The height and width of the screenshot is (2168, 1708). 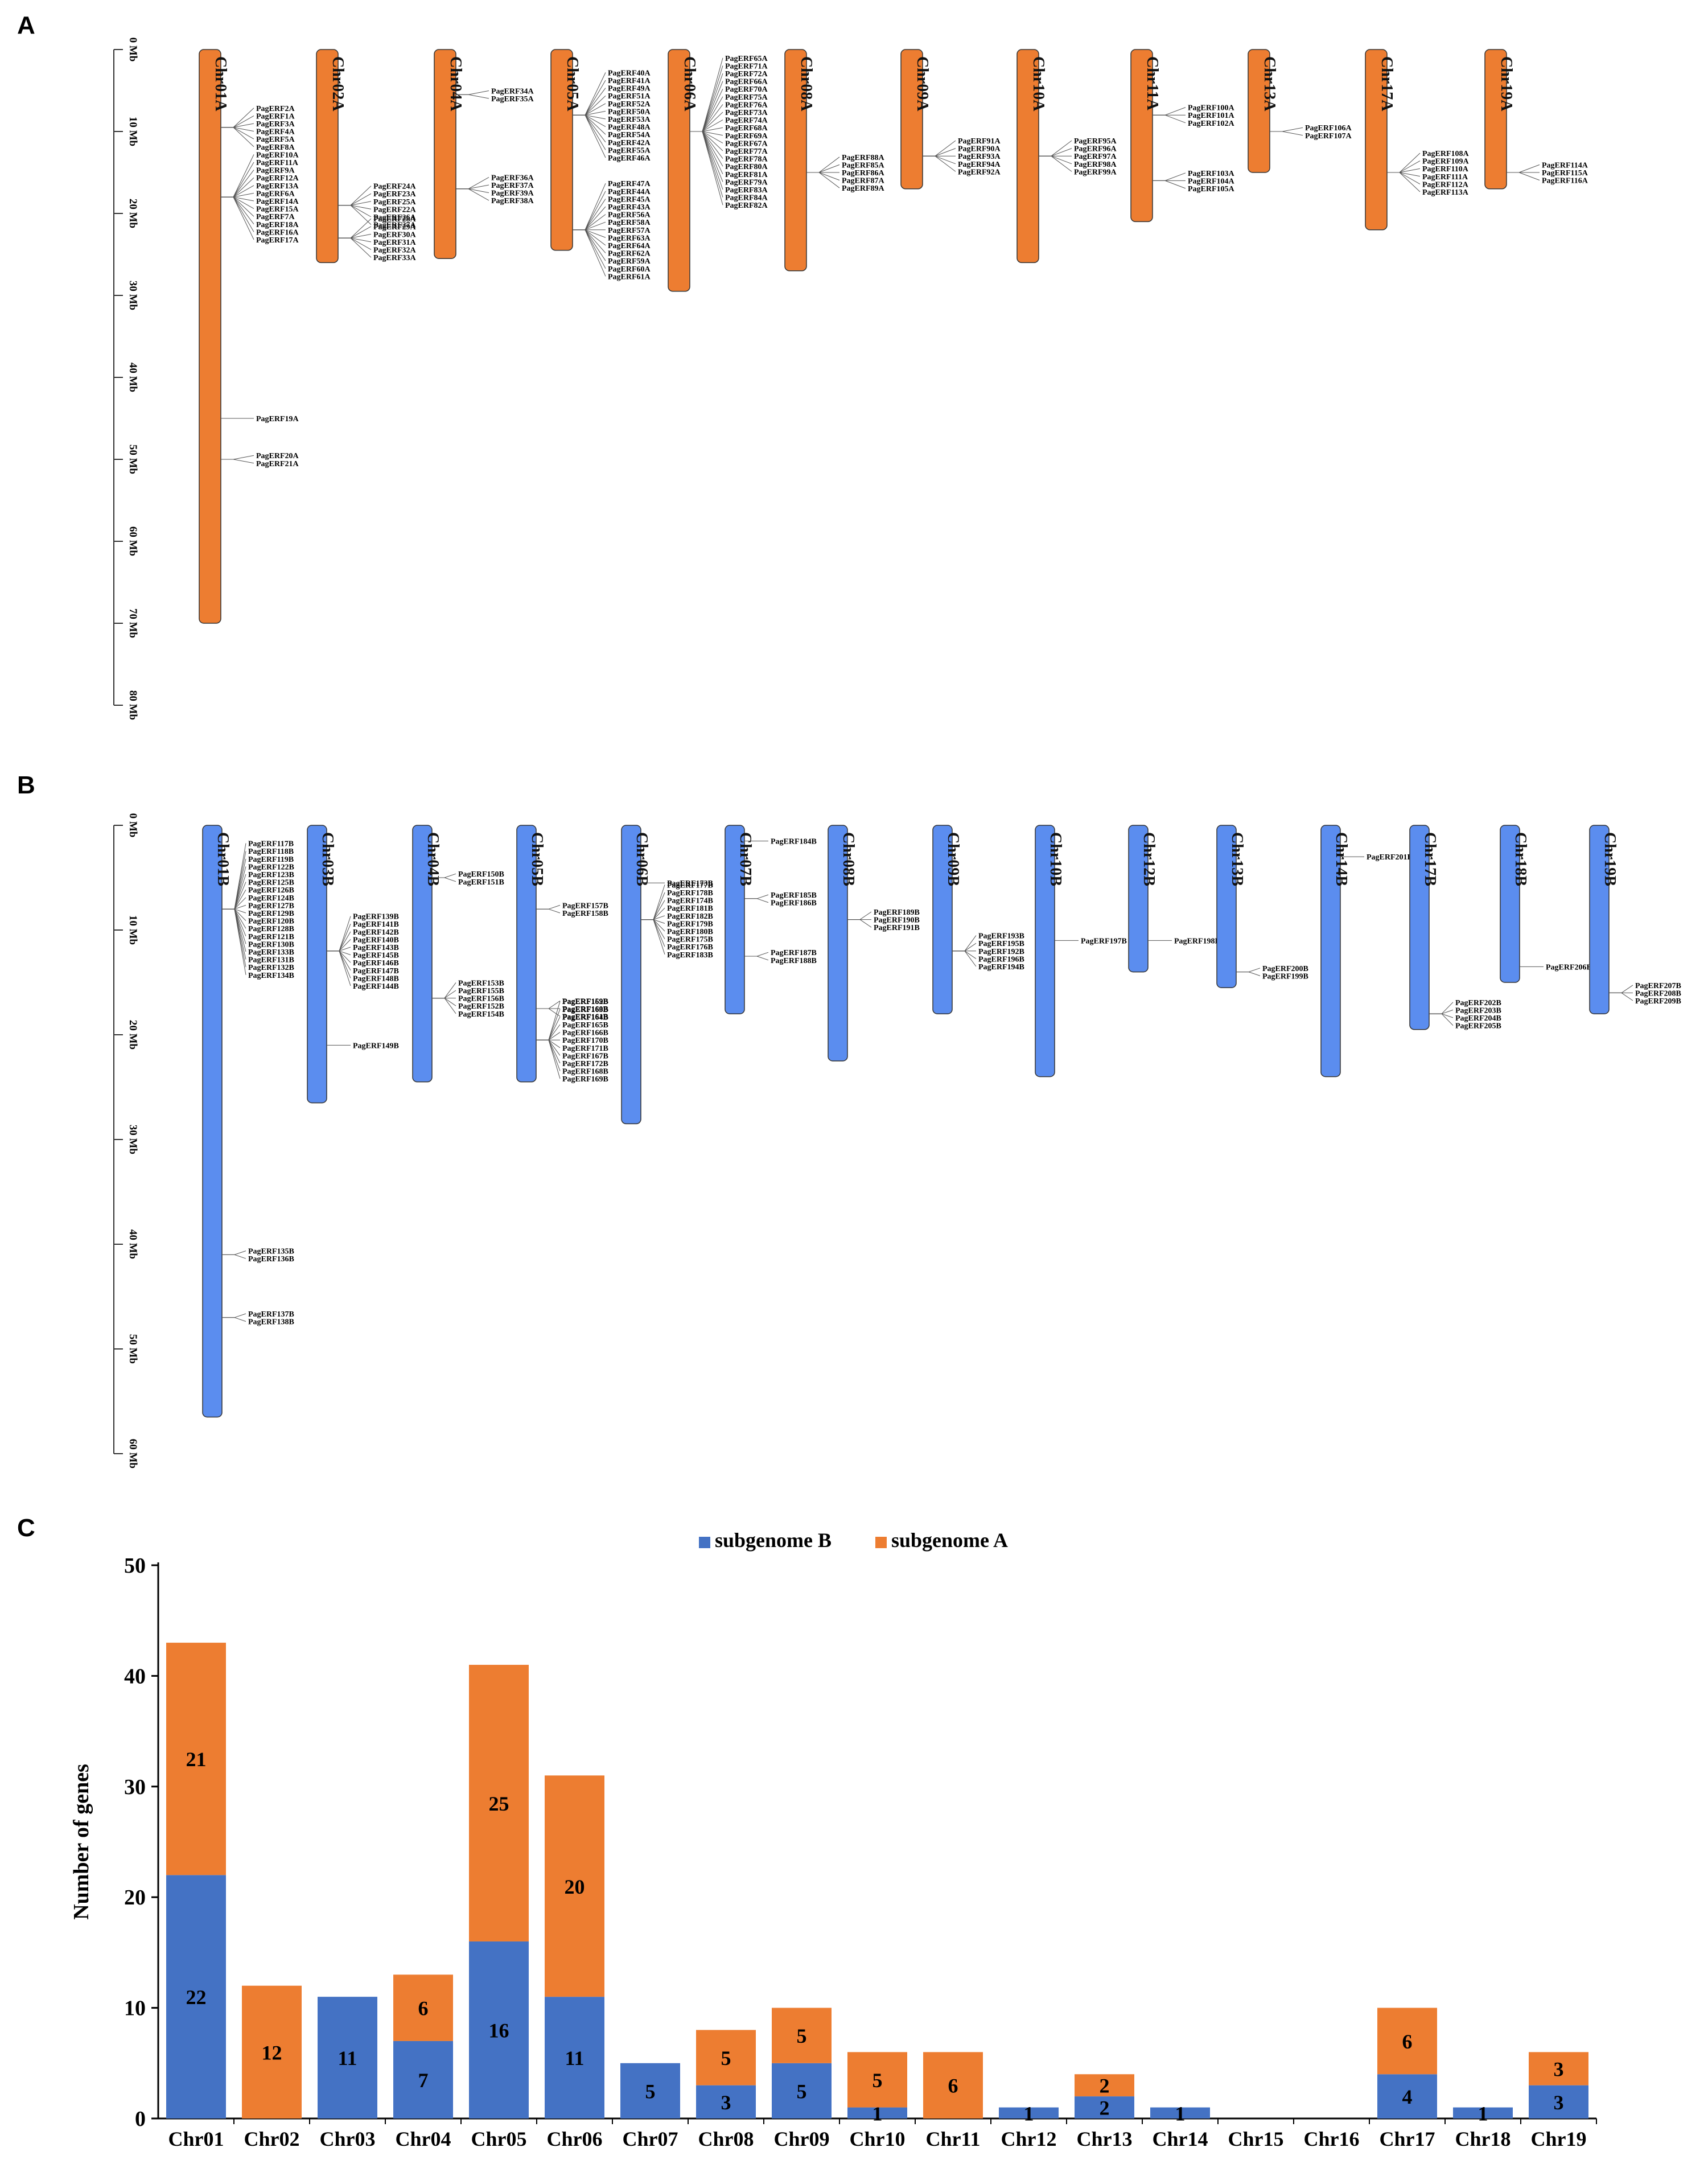 What do you see at coordinates (271, 960) in the screenshot?
I see `gene-label: PagERF131B` at bounding box center [271, 960].